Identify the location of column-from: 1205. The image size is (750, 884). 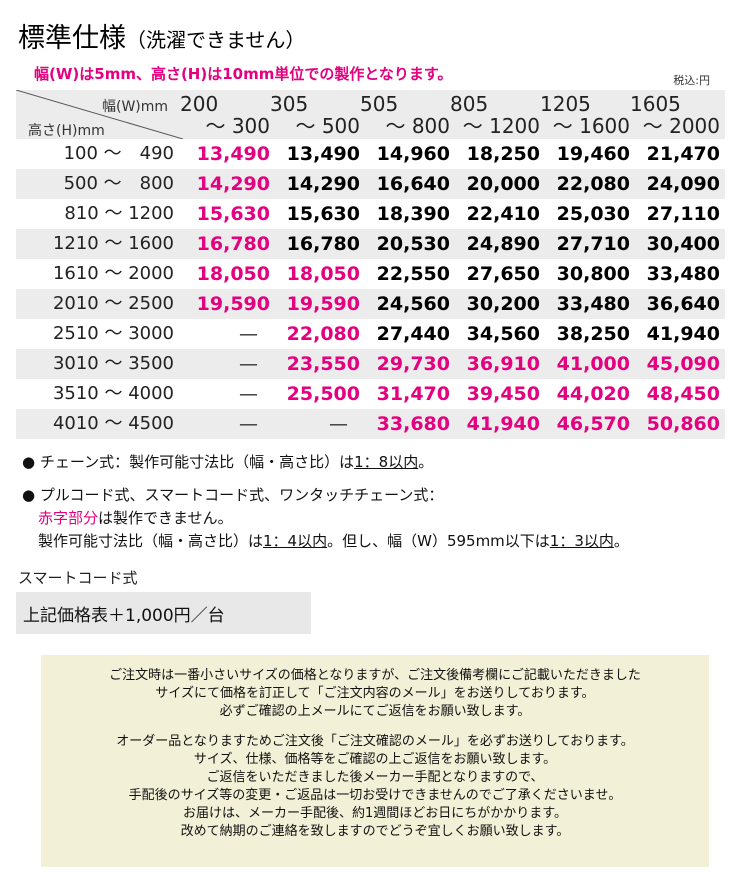
(565, 104).